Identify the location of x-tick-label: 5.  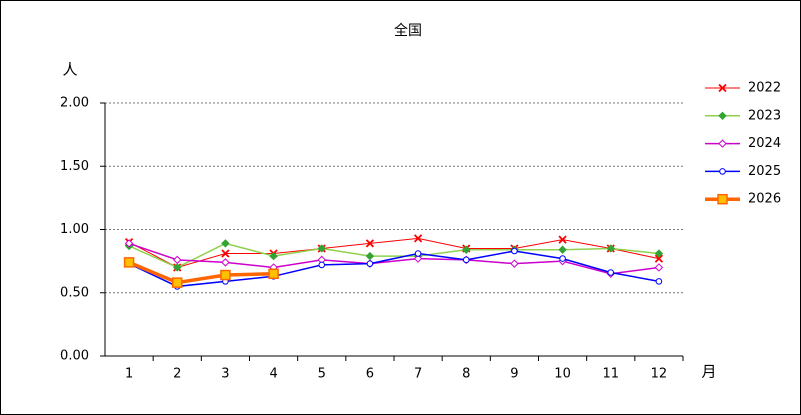
(322, 374).